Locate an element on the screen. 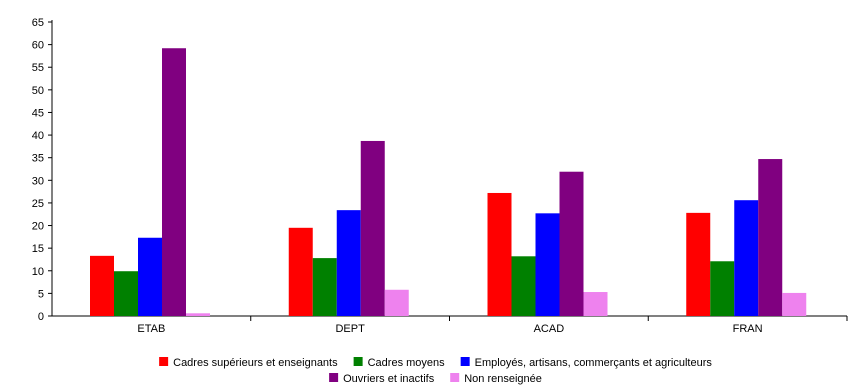 Image resolution: width=855 pixels, height=389 pixels. y-tick-label: 40 is located at coordinates (38, 136).